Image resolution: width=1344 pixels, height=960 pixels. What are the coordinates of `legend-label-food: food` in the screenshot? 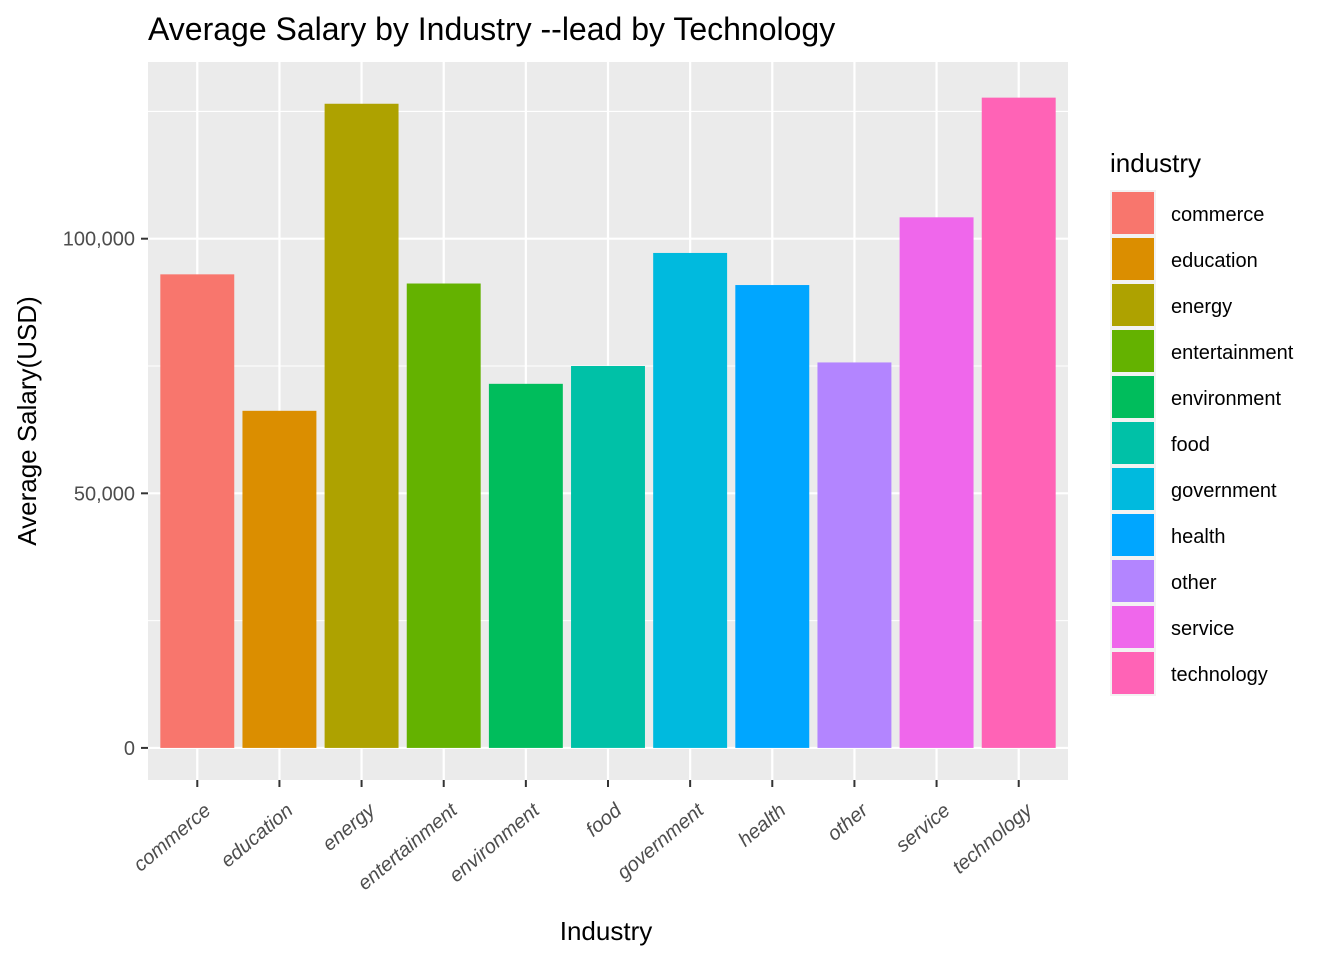 It's located at (1190, 445).